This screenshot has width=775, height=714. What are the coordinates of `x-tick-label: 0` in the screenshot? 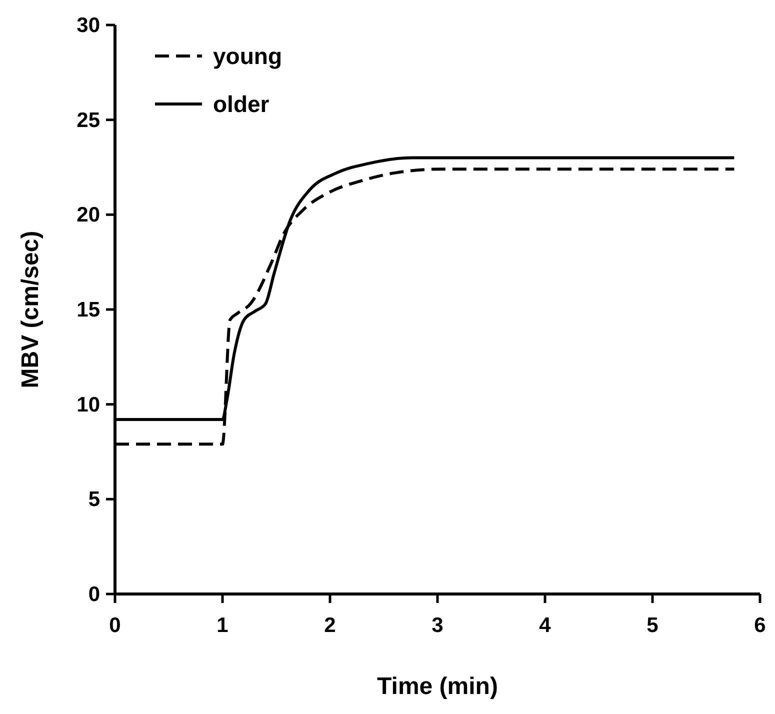 It's located at (115, 625).